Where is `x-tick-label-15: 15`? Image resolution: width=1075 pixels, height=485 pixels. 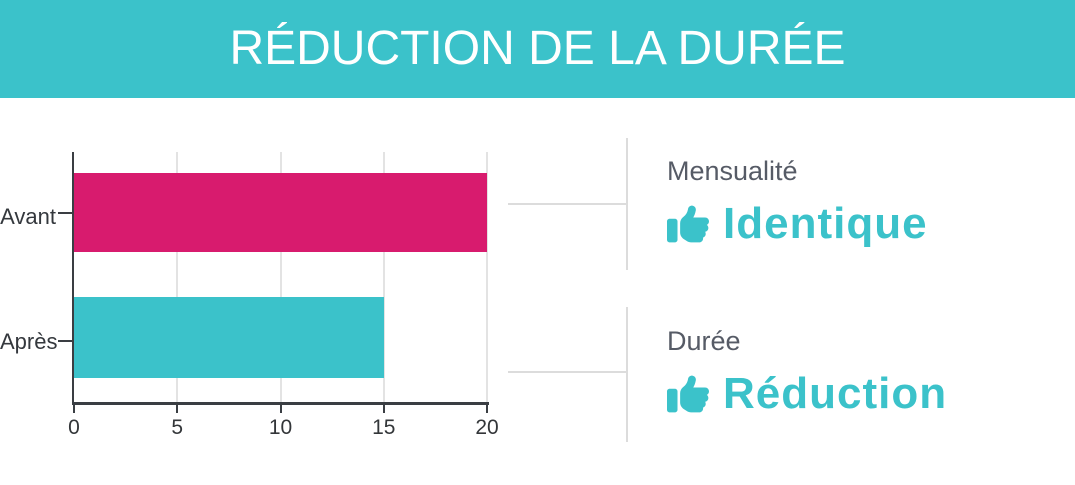 x-tick-label-15: 15 is located at coordinates (384, 427).